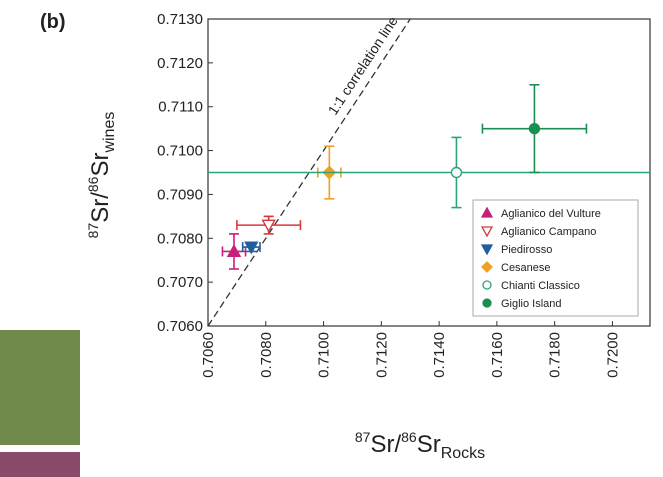 This screenshot has width=663, height=477. Describe the element at coordinates (555, 258) in the screenshot. I see `legend-box` at that location.